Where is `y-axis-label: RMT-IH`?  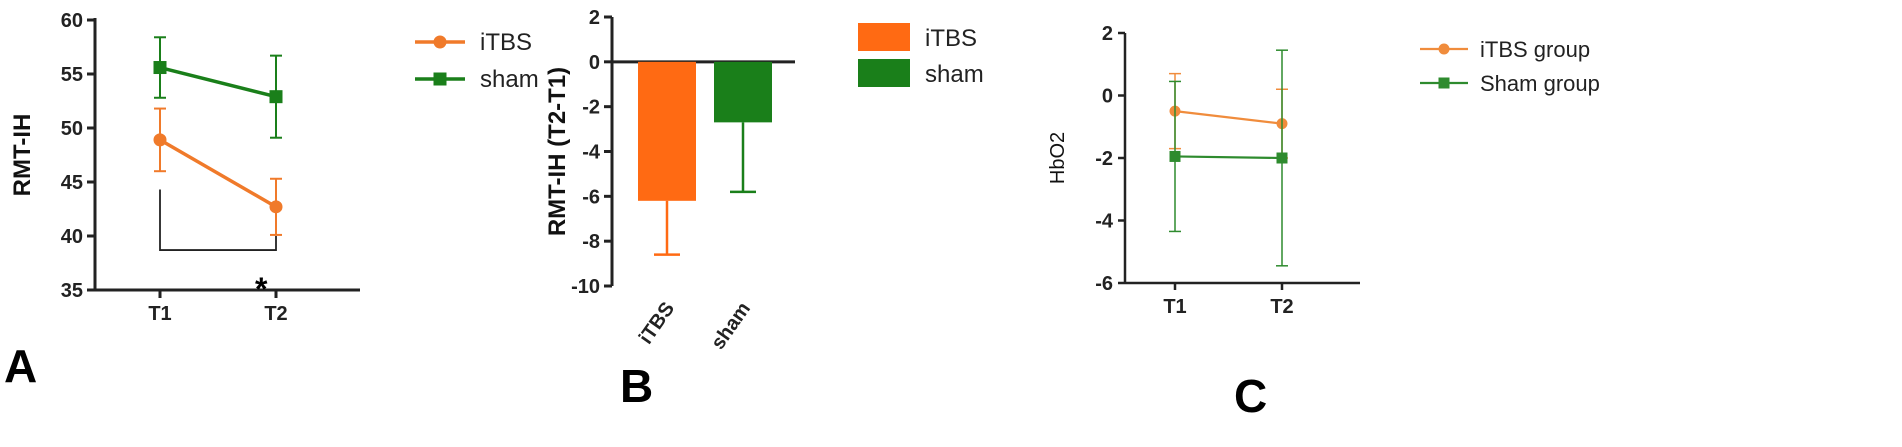
y-axis-label: RMT-IH is located at coordinates (22, 155).